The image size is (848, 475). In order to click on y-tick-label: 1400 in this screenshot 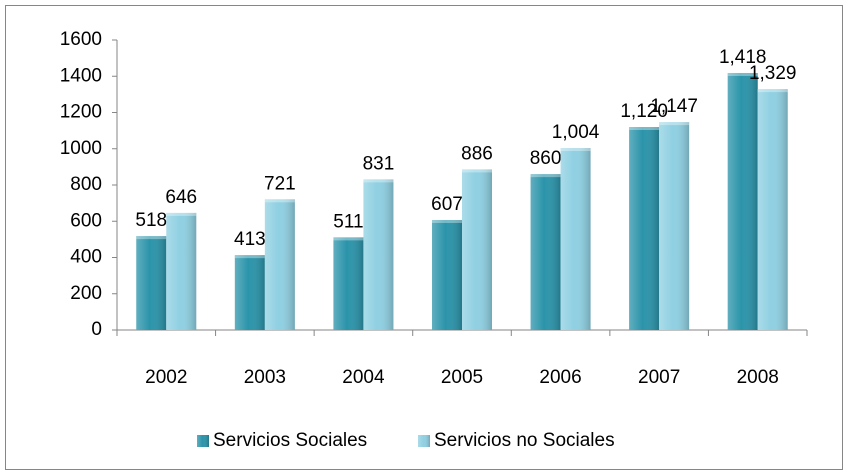, I will do `click(81, 75)`.